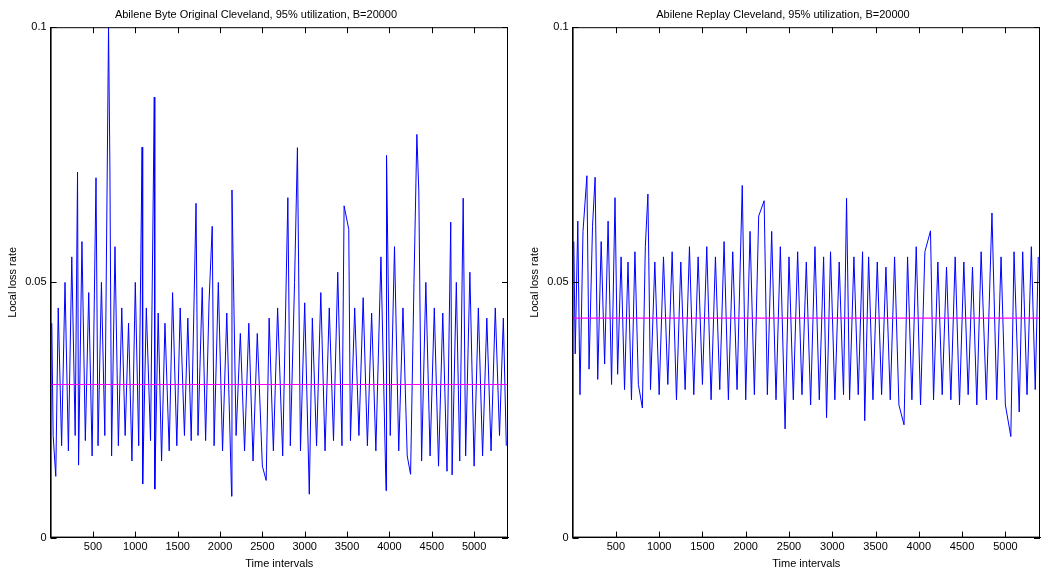  I want to click on chart-title: Abilene Byte Original Cleveland, 95% utilization, B=20000, so click(256, 13).